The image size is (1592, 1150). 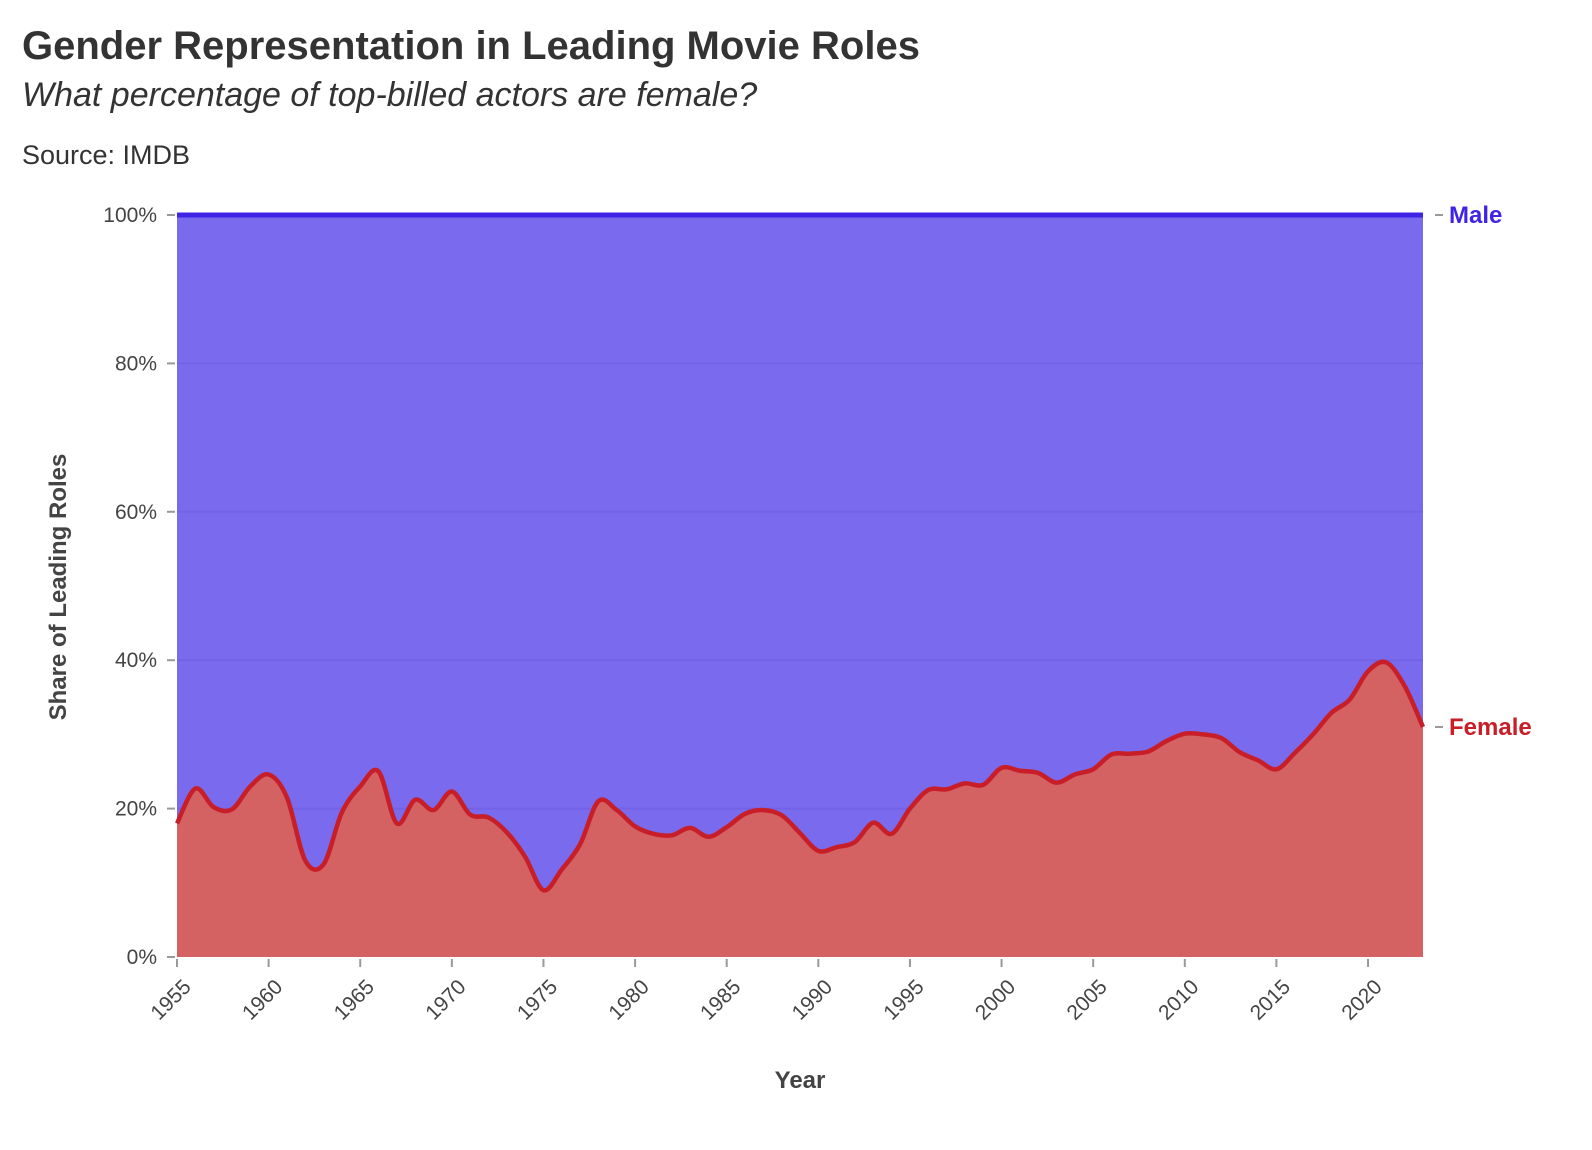 What do you see at coordinates (445, 999) in the screenshot?
I see `x-tick-label: 1970` at bounding box center [445, 999].